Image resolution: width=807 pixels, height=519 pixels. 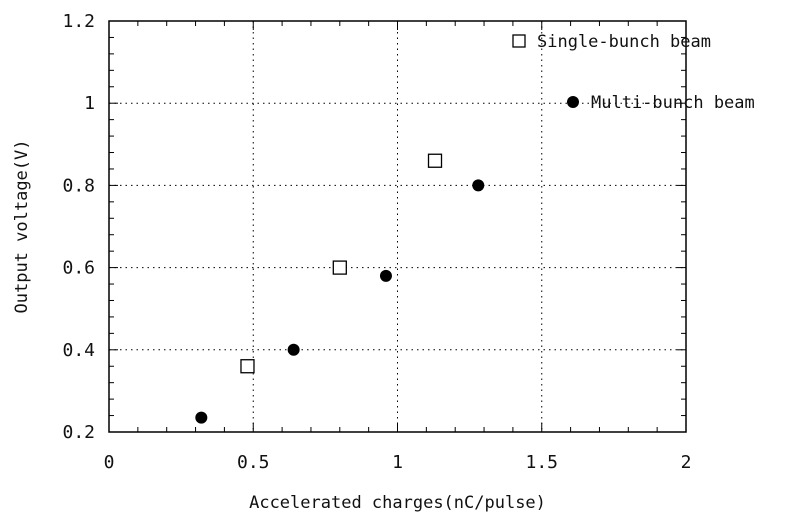 I want to click on legend-marker-circle, so click(x=573, y=102).